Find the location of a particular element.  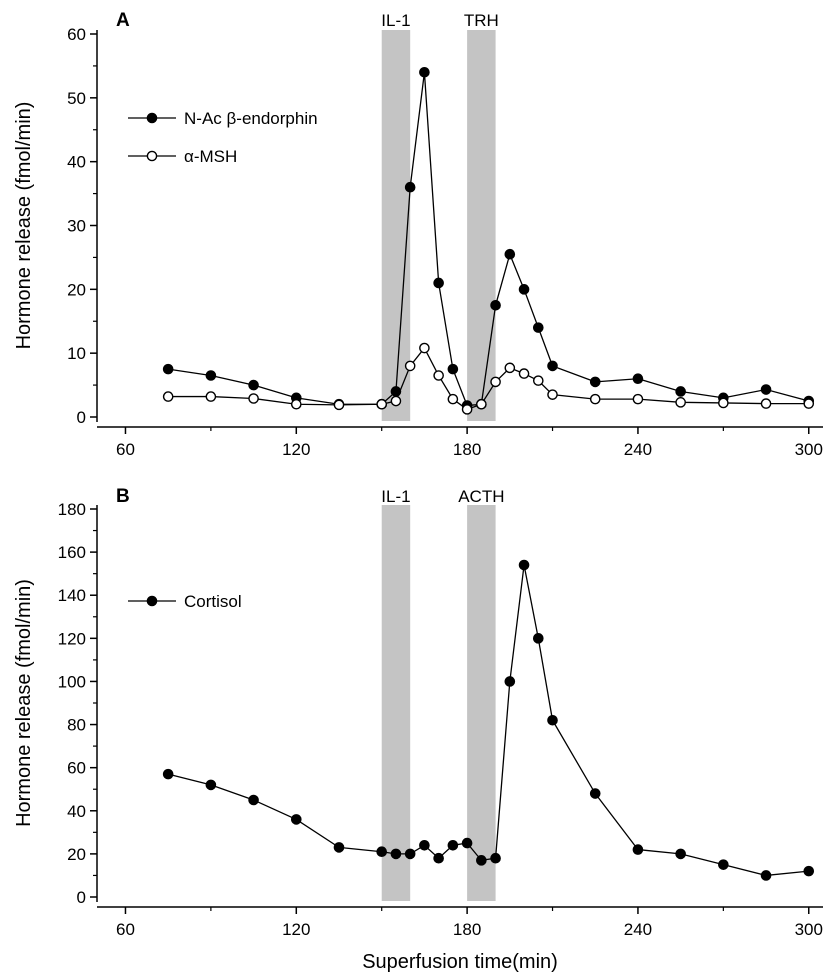

series-line is located at coordinates (488, 378).